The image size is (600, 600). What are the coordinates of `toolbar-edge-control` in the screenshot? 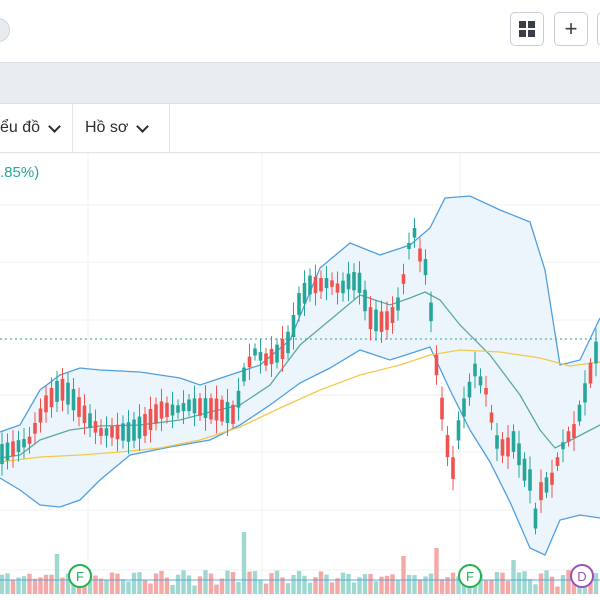 It's located at (5, 30).